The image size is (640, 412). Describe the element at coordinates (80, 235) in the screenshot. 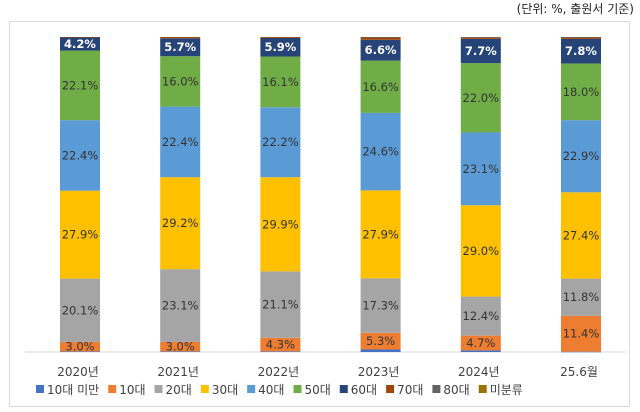

I see `data-label: 27.9%` at that location.